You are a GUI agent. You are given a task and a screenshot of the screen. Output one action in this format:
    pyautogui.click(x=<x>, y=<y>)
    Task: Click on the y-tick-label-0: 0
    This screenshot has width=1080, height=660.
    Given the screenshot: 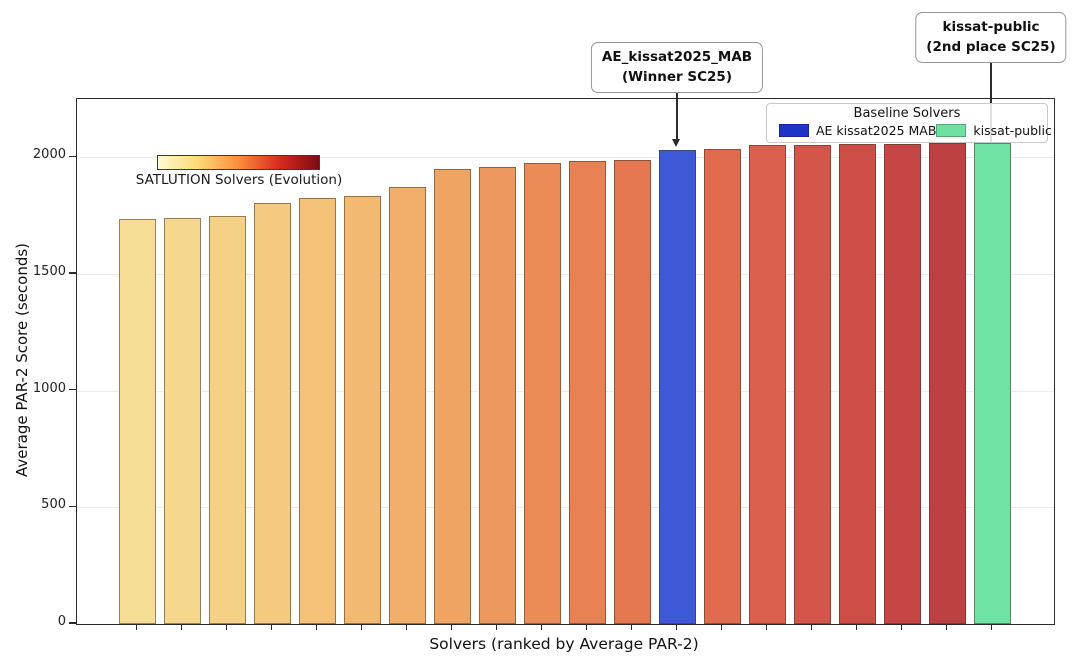 What is the action you would take?
    pyautogui.click(x=61, y=621)
    